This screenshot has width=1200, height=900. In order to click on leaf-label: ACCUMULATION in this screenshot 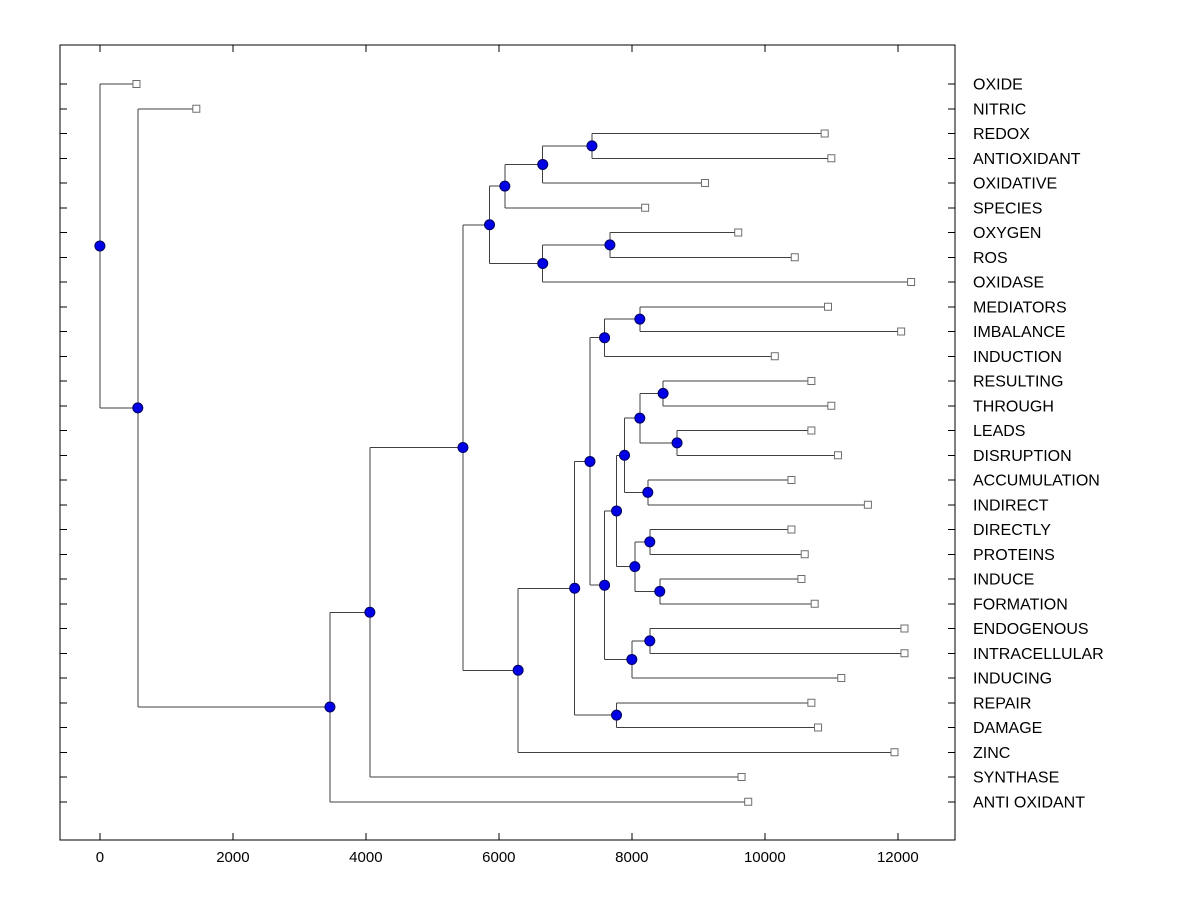, I will do `click(1036, 481)`.